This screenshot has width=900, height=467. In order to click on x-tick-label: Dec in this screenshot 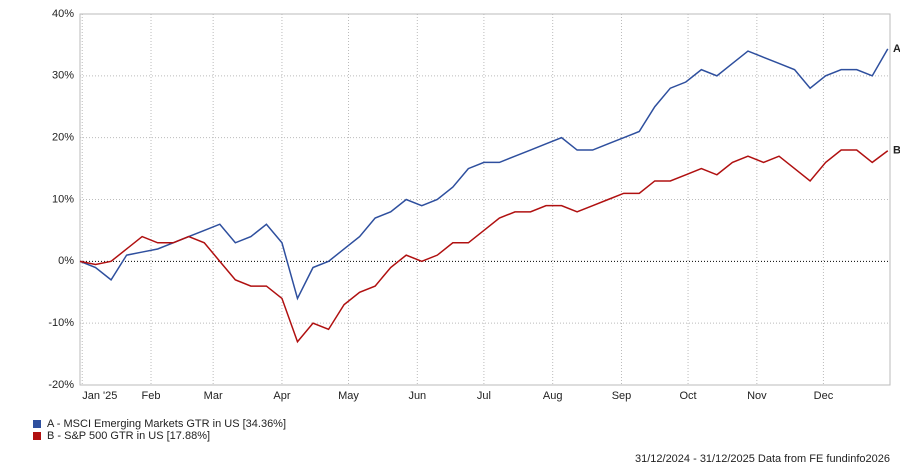, I will do `click(824, 396)`.